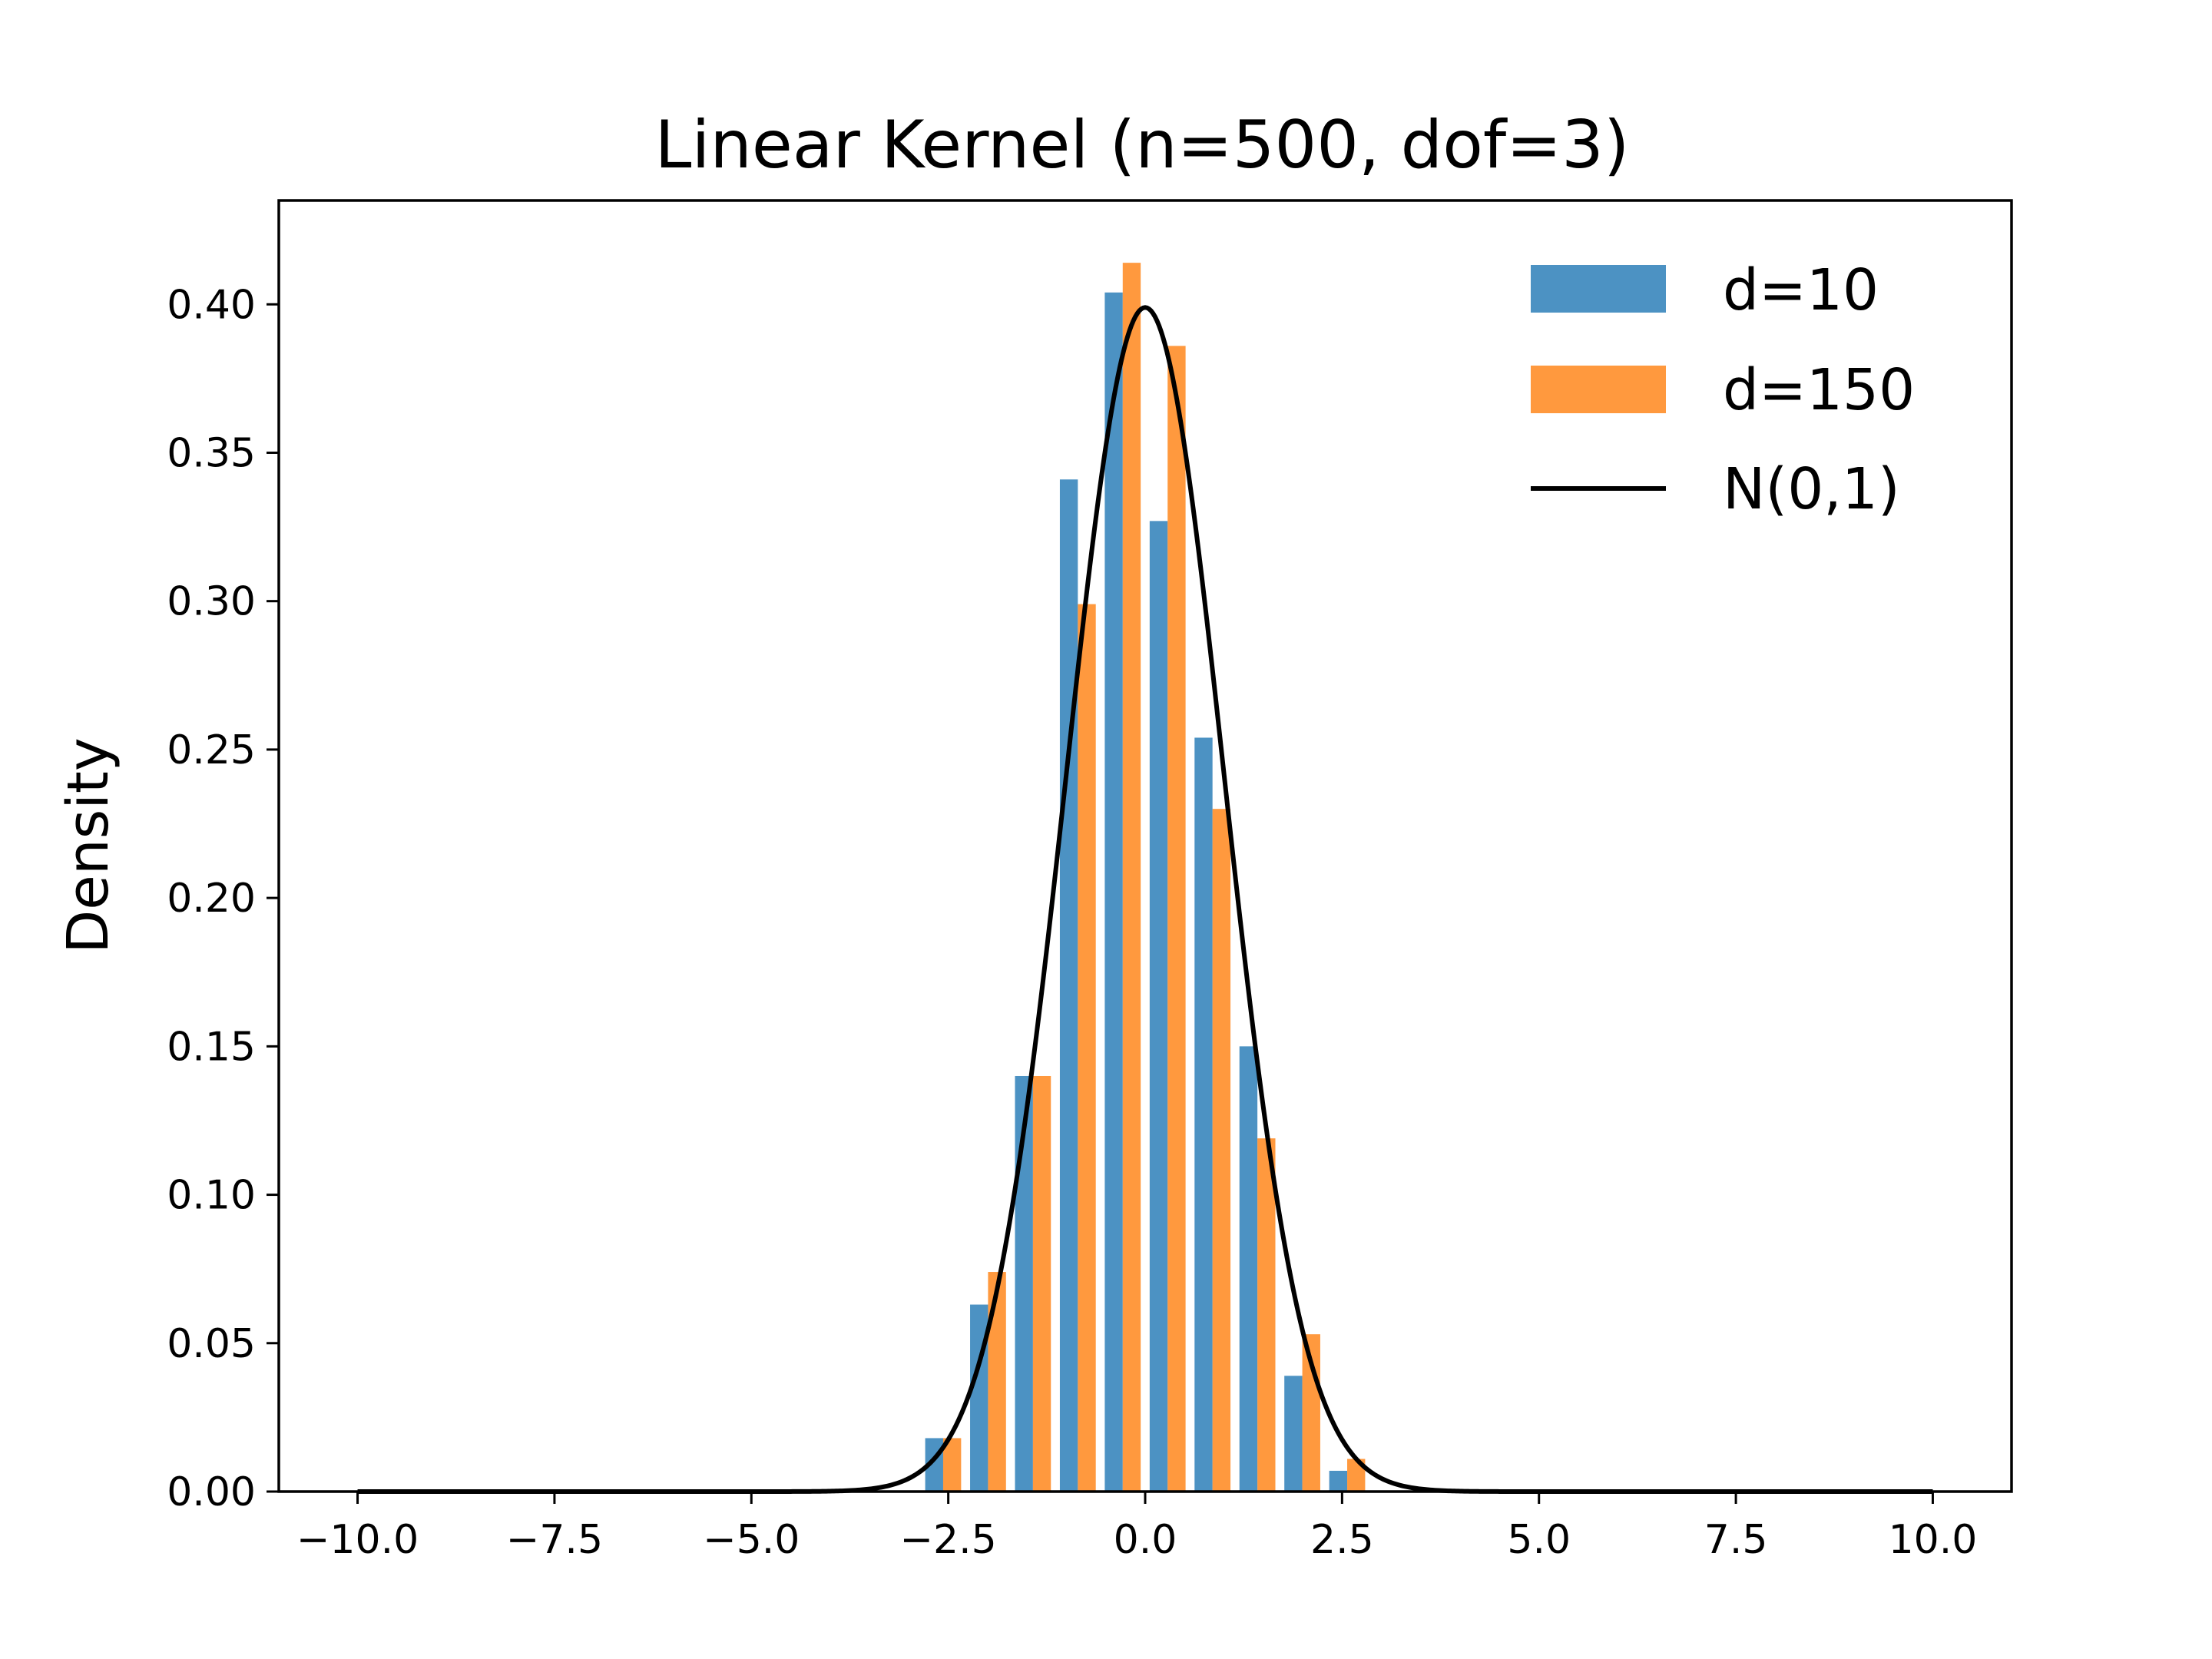 The image size is (2212, 1659). I want to click on y-tick-label: 0.35, so click(212, 453).